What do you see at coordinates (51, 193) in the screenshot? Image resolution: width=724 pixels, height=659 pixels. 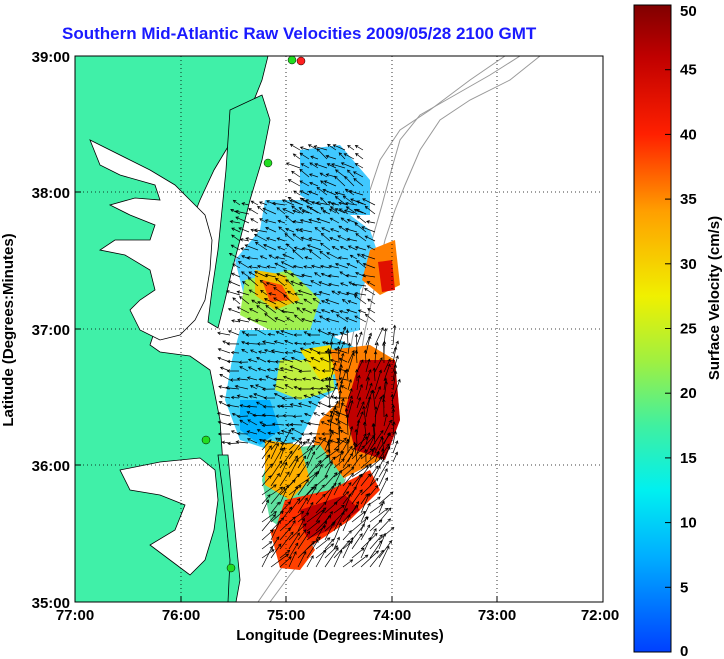 I see `y-tick-label: 38:00` at bounding box center [51, 193].